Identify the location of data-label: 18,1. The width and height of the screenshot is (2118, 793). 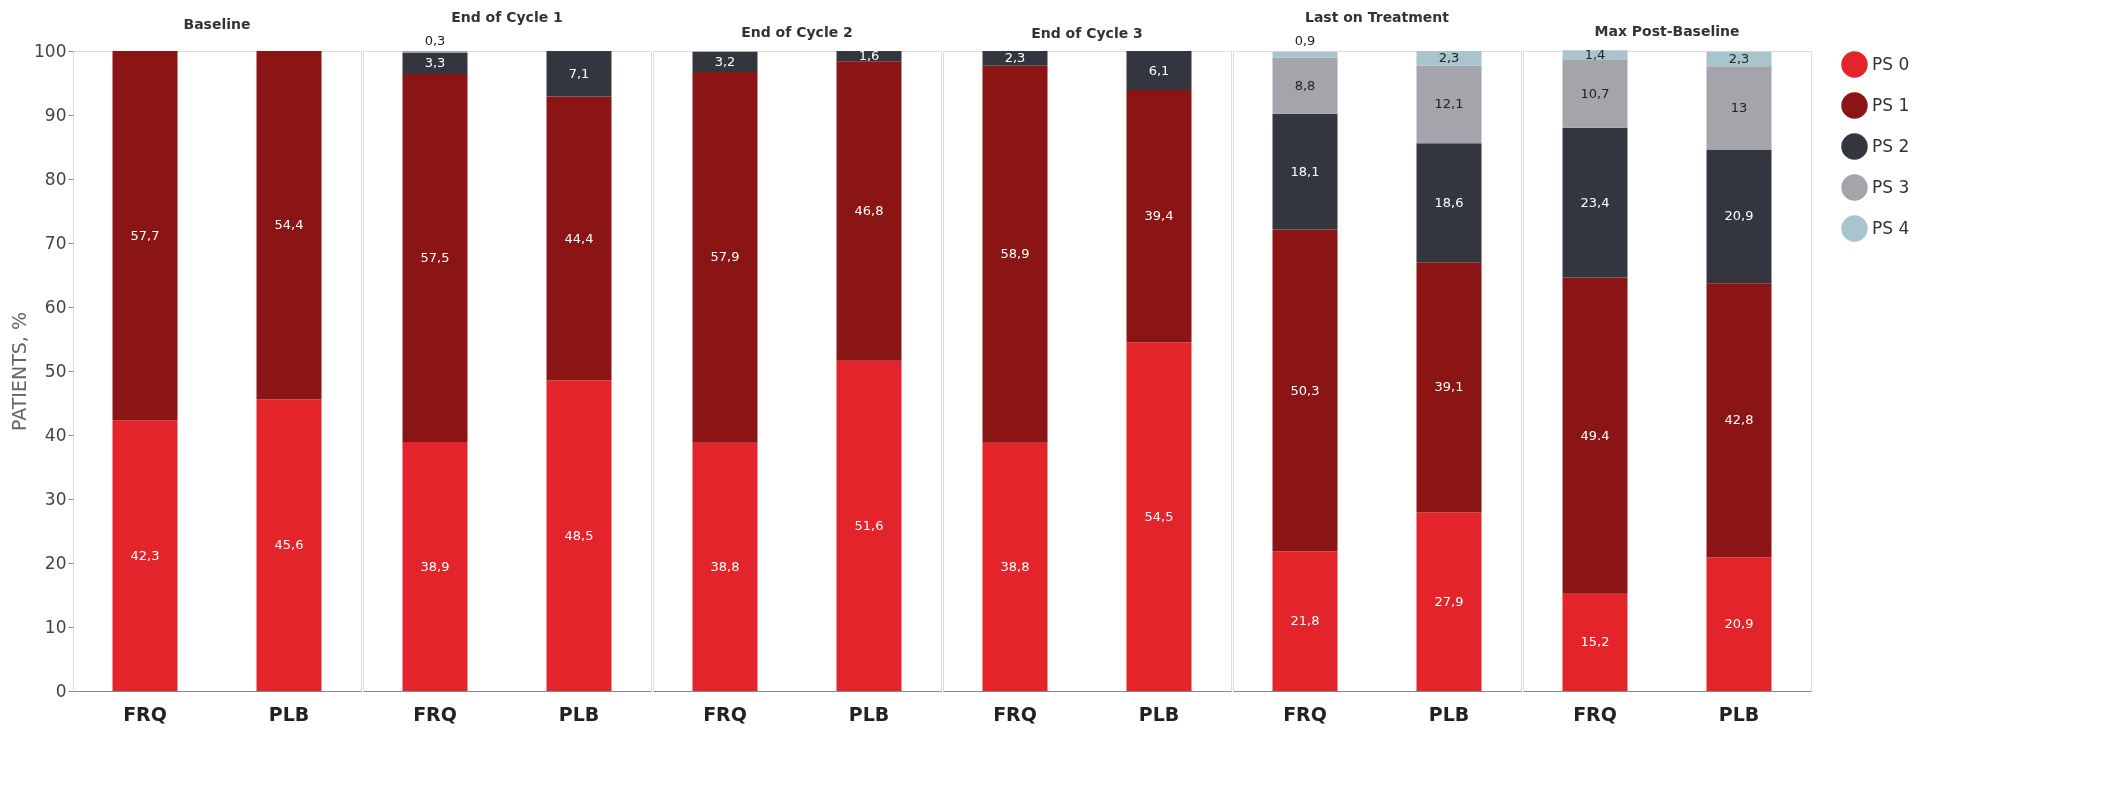
(1305, 171).